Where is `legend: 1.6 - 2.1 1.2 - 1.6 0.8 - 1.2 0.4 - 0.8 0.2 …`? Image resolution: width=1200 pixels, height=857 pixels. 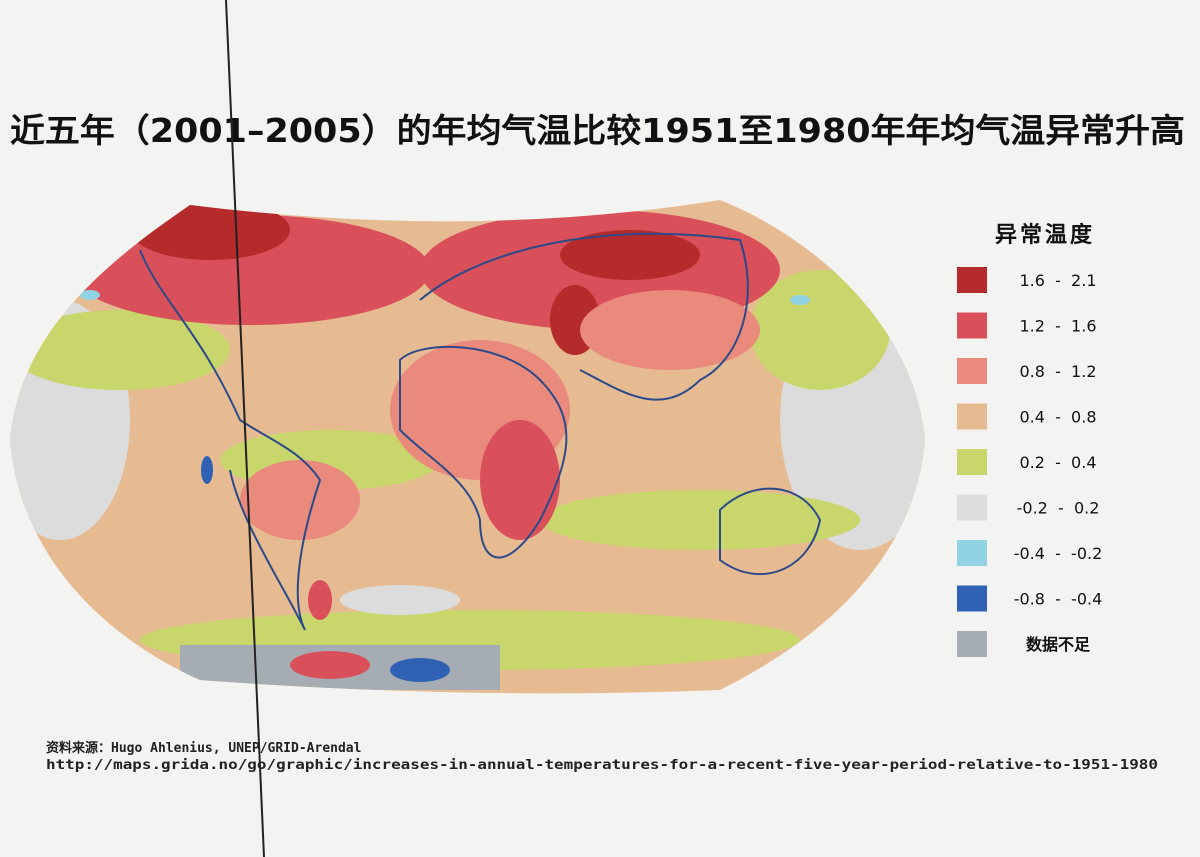 legend: 1.6 - 2.1 1.2 - 1.6 0.8 - 1.2 0.4 - 0.8 0.2 … is located at coordinates (1029, 462).